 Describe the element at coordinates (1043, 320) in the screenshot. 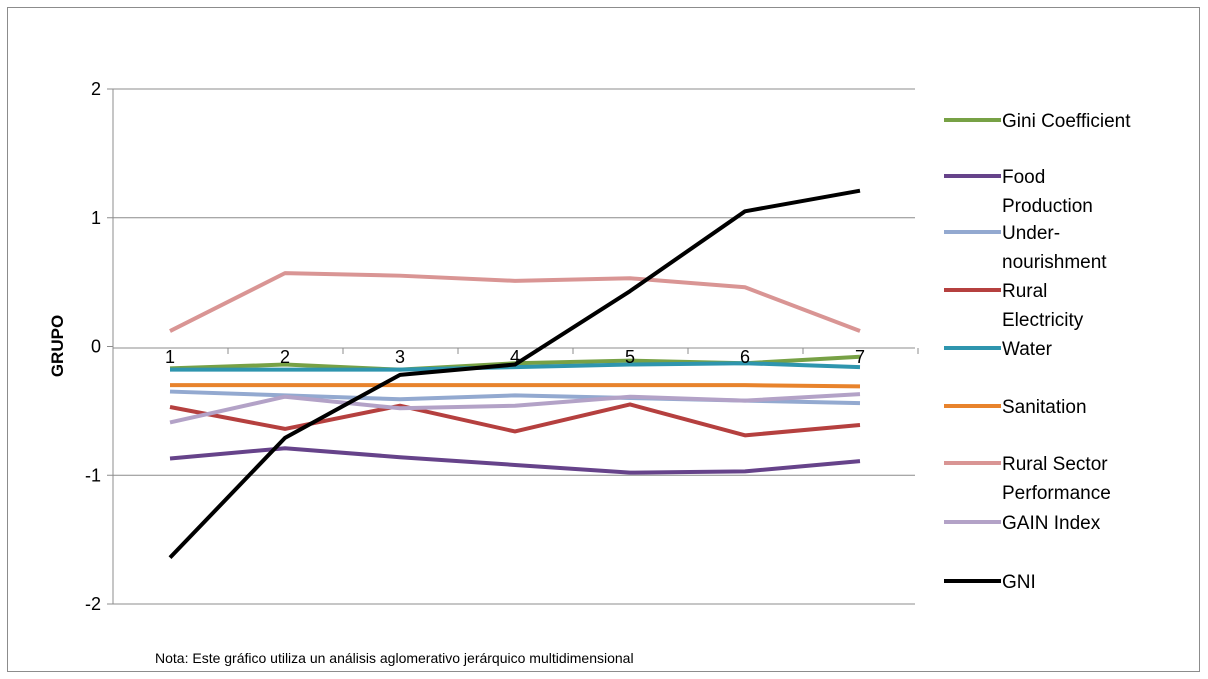

I see `legend-label-line: Electricity` at that location.